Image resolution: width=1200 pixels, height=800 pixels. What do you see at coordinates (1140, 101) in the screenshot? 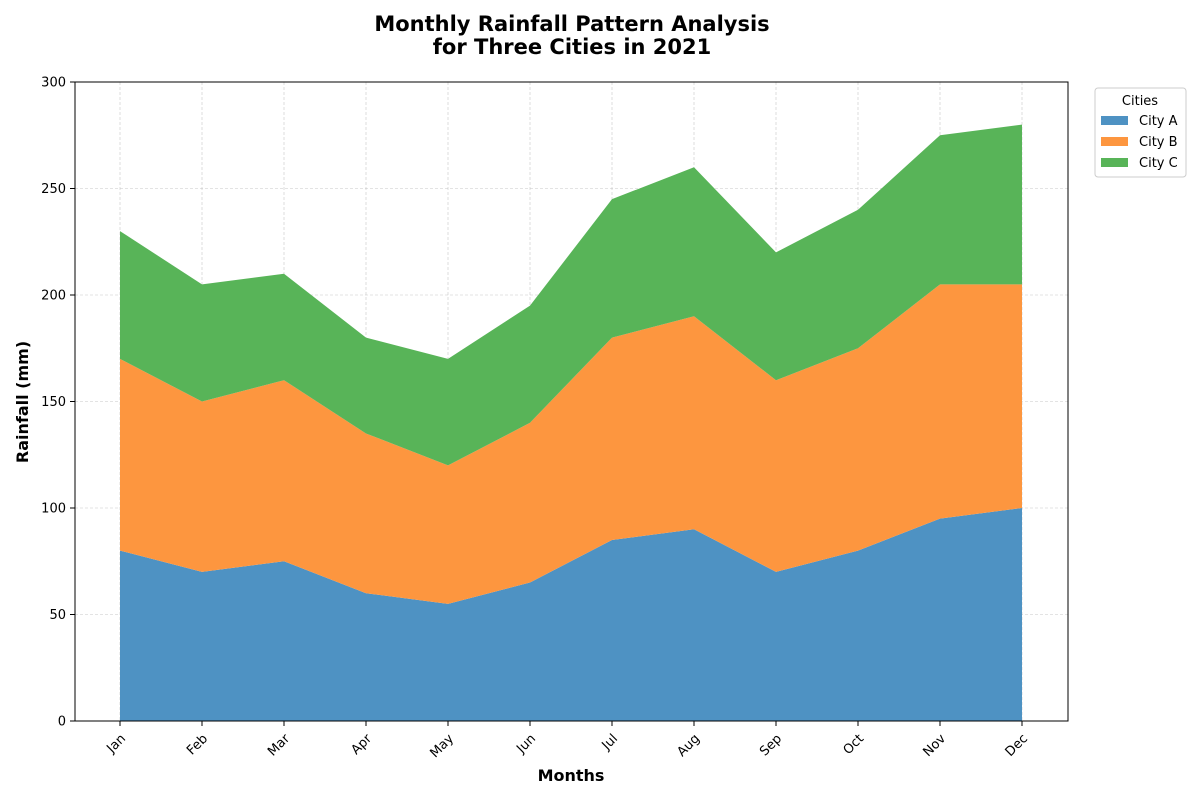
I see `legend-title: Cities` at bounding box center [1140, 101].